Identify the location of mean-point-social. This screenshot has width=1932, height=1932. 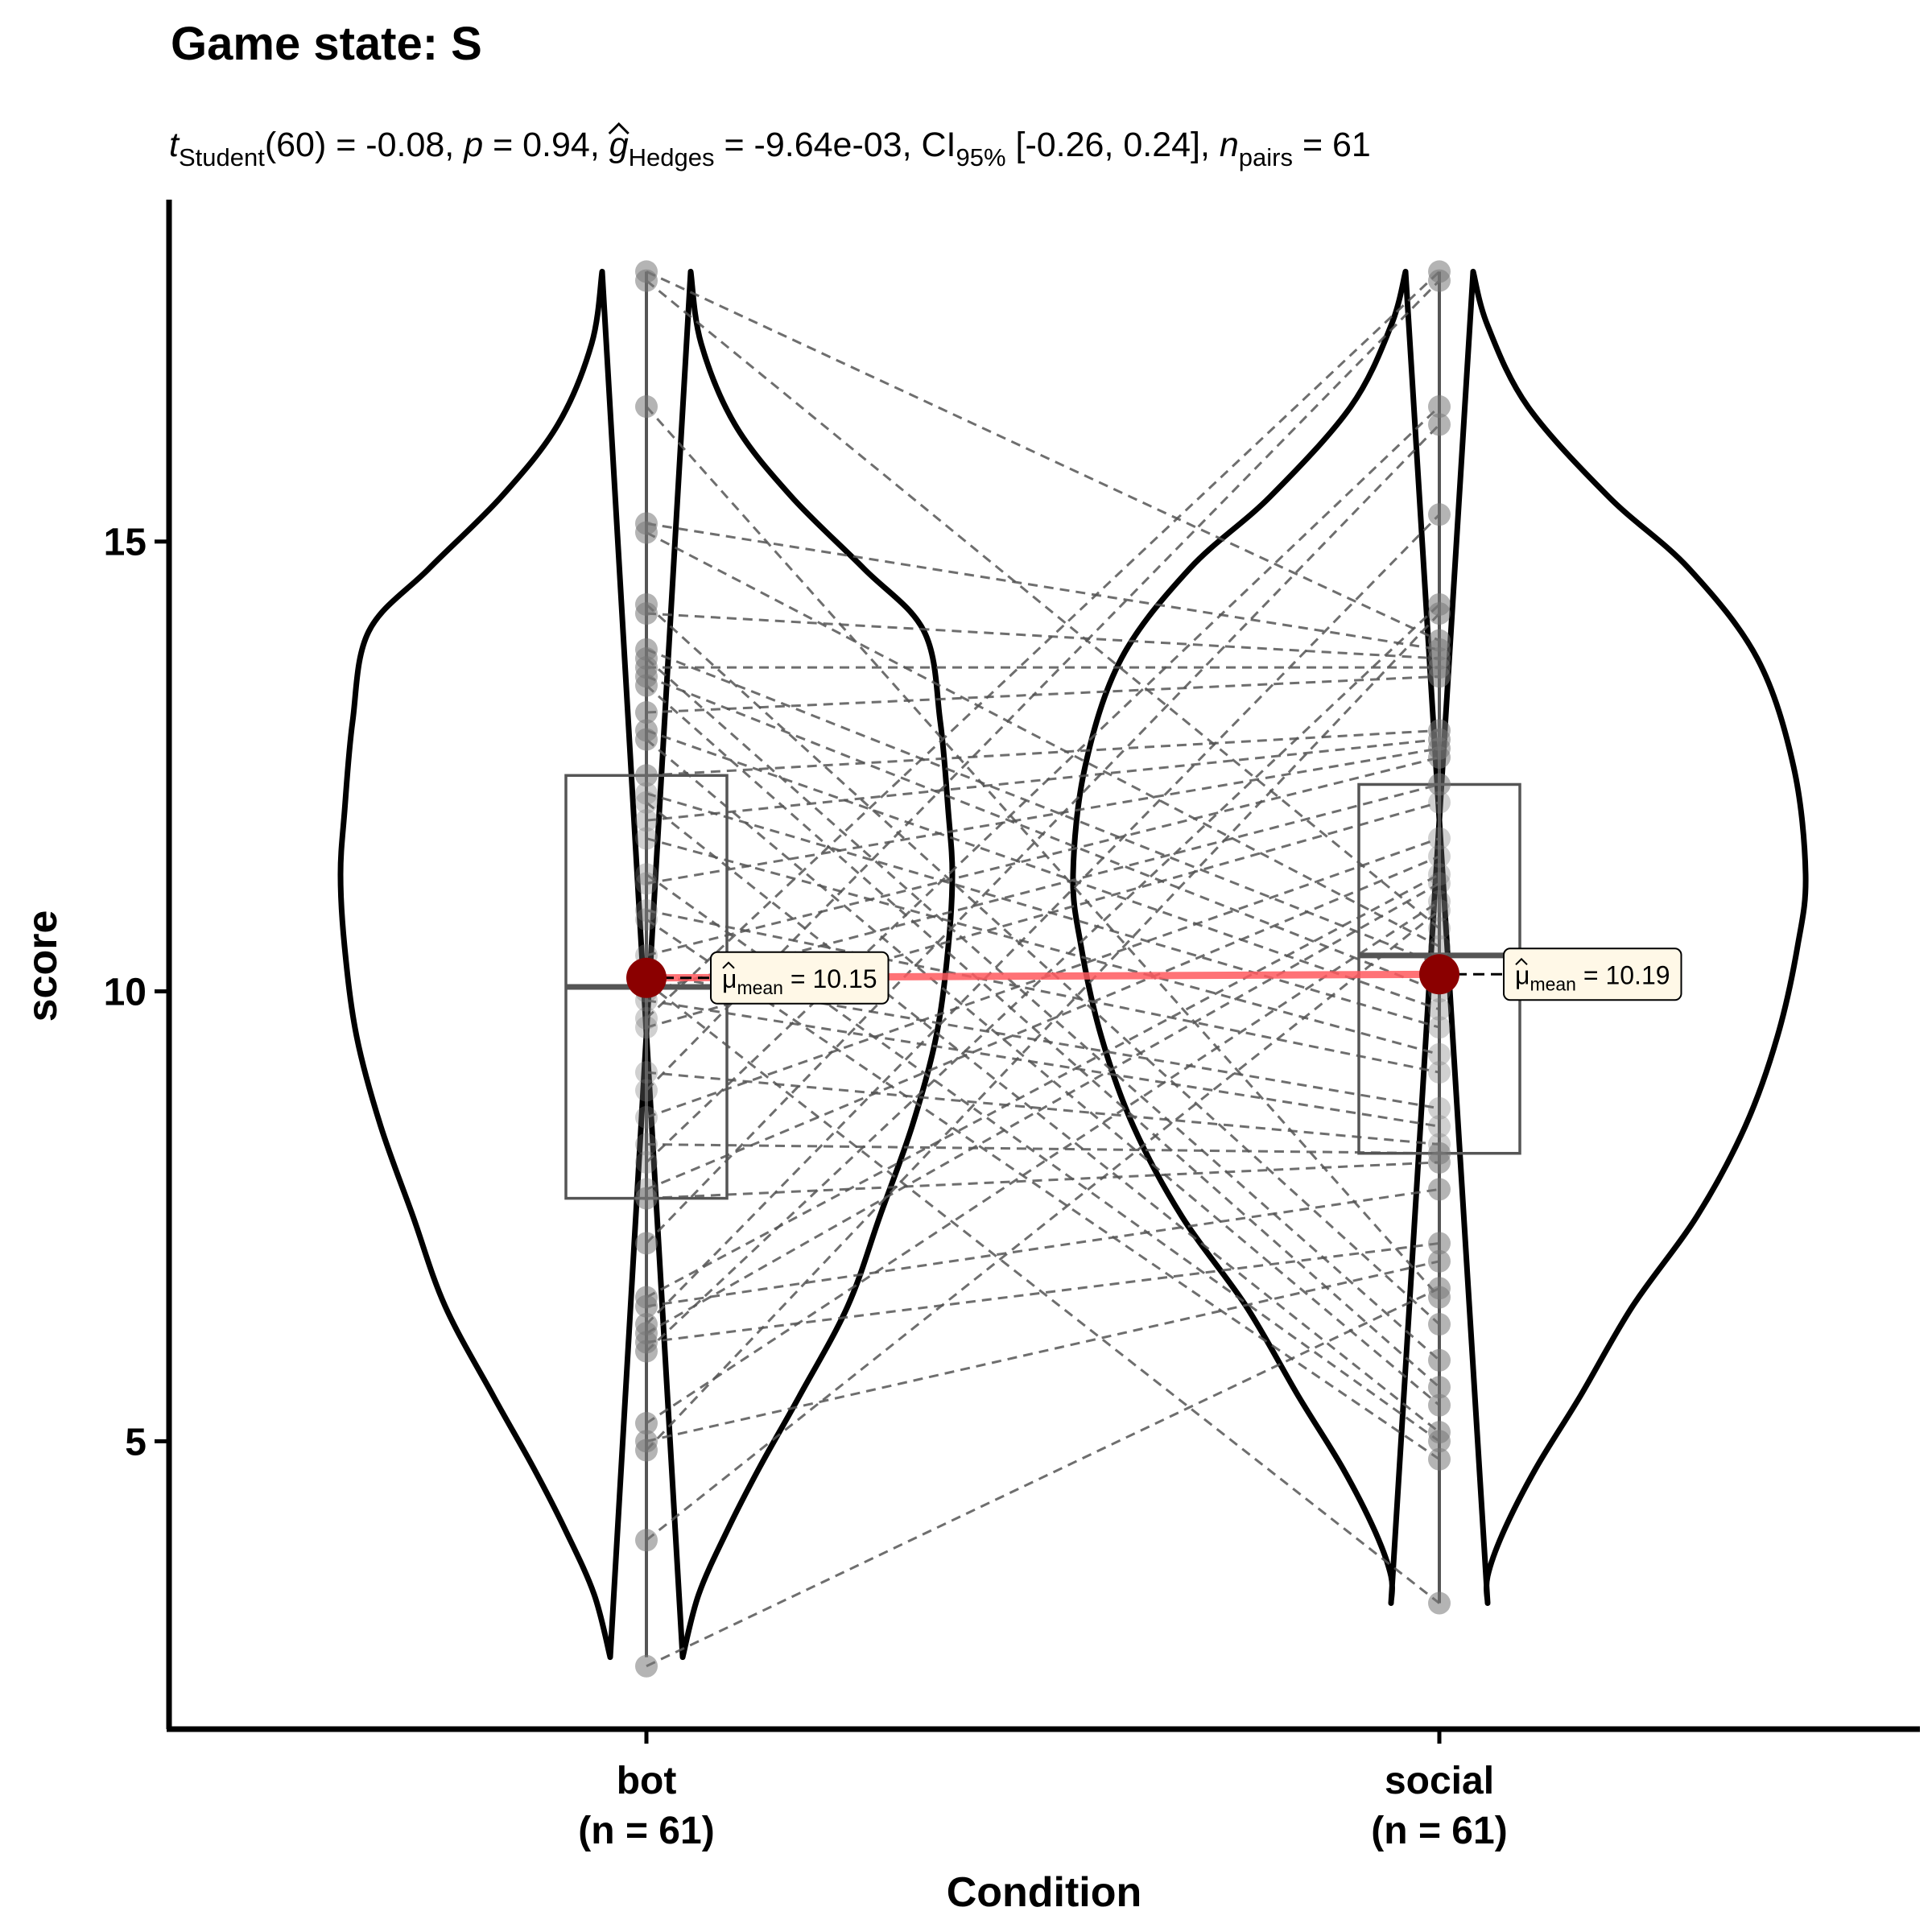
(1439, 974).